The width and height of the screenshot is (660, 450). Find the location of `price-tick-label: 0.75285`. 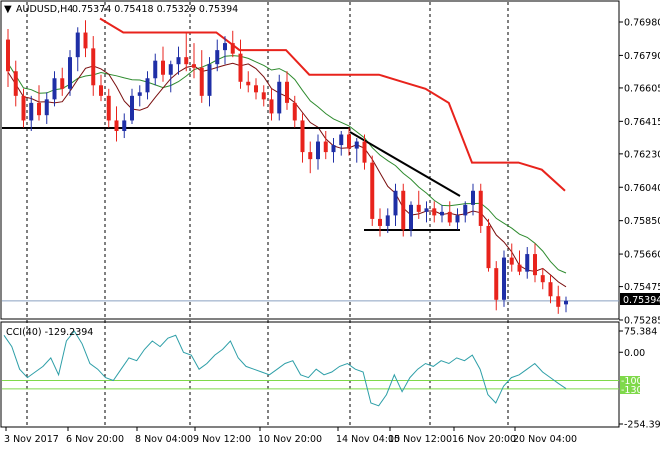

price-tick-label: 0.75285 is located at coordinates (642, 321).